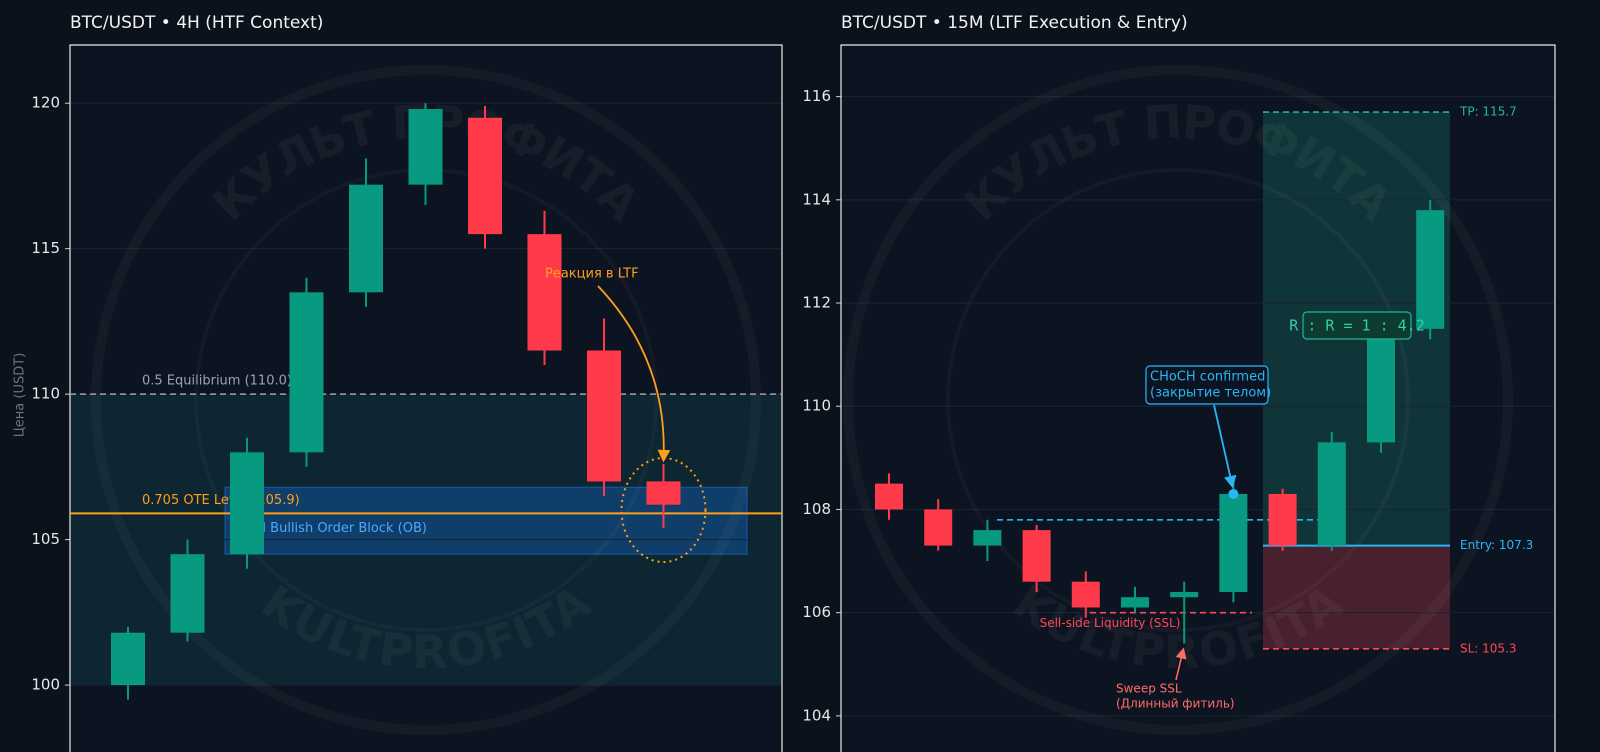 This screenshot has width=1600, height=752. I want to click on y-tick-label: 104, so click(816, 715).